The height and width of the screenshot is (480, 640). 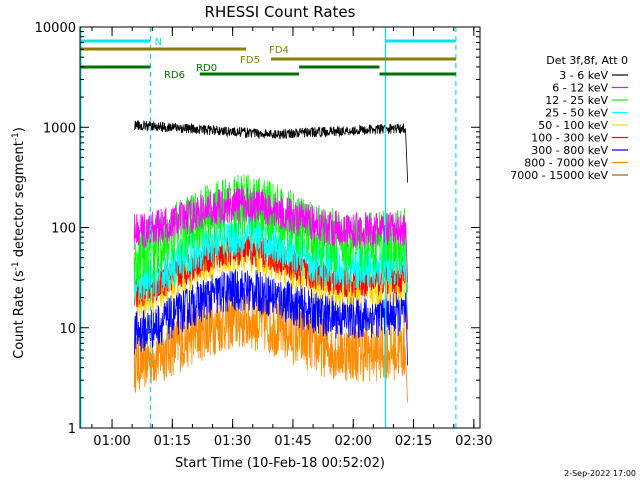 What do you see at coordinates (279, 50) in the screenshot?
I see `state-segment-label-2: FD4` at bounding box center [279, 50].